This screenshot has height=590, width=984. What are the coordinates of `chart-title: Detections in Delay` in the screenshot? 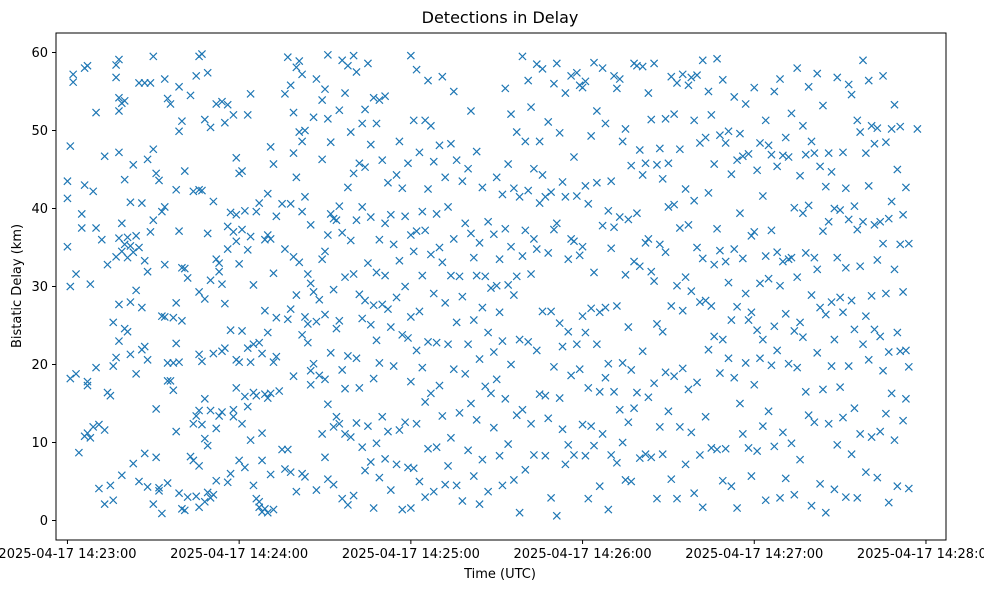 It's located at (500, 17).